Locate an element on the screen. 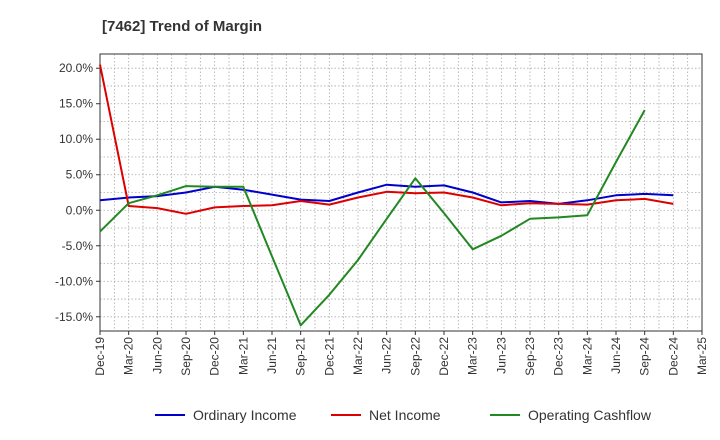  x-tick-label: Jun-20 is located at coordinates (157, 355).